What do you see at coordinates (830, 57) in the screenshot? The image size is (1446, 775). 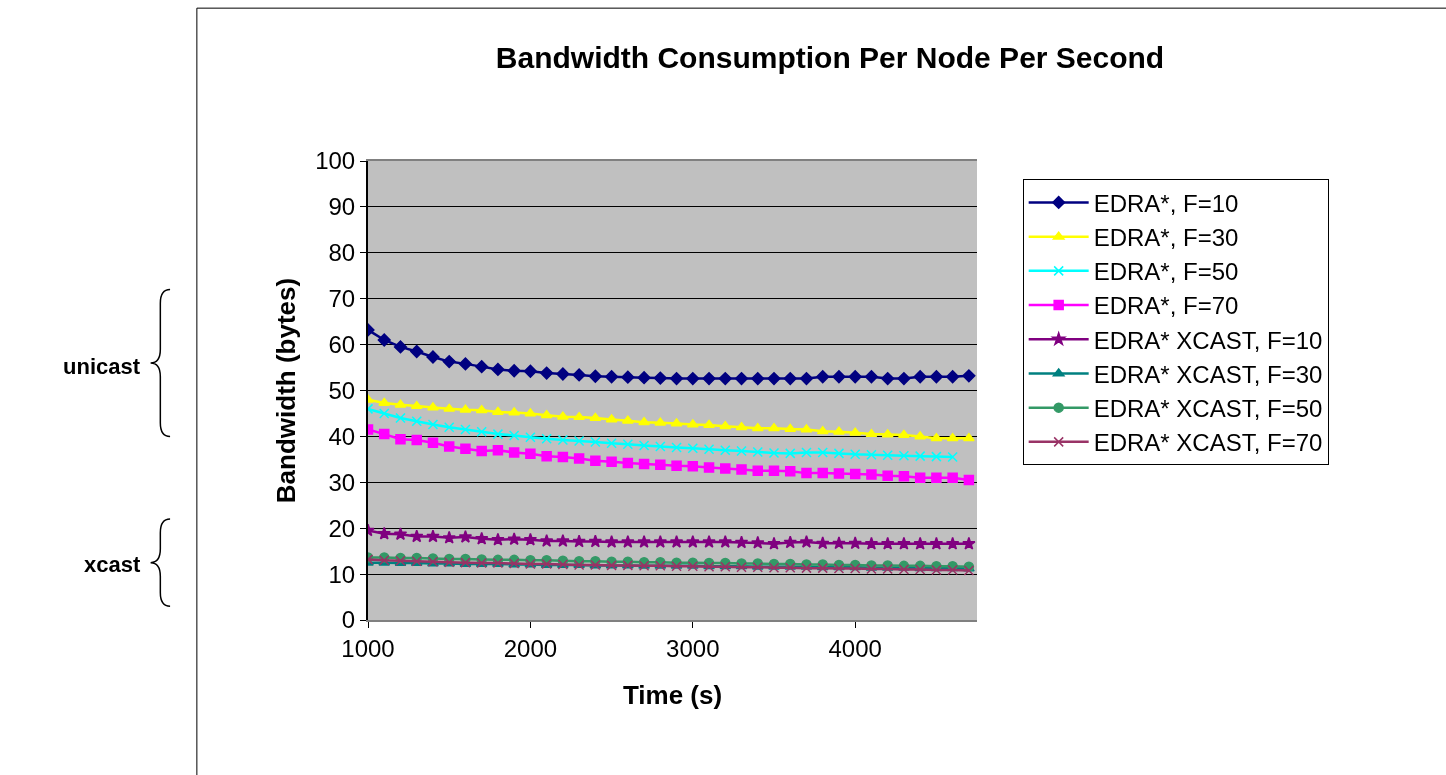 I see `chart-title: Bandwidth Consumption Per Node Per Second` at bounding box center [830, 57].